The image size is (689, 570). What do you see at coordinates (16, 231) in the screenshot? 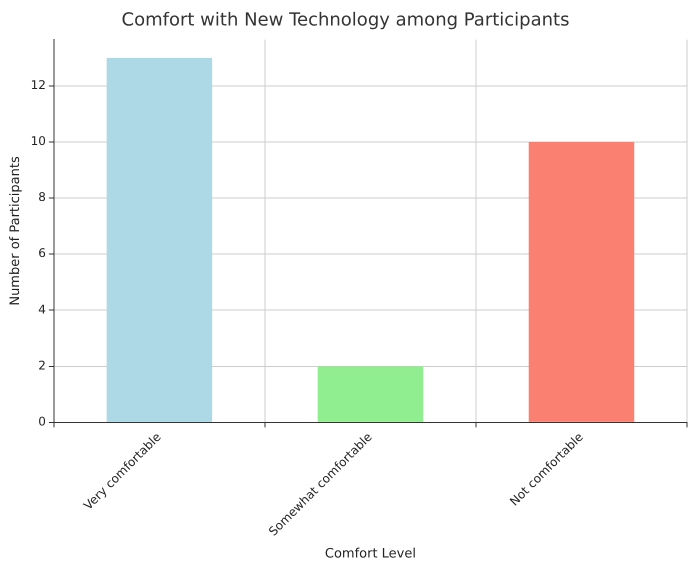
I see `y-axis-title: Number of Participants` at bounding box center [16, 231].